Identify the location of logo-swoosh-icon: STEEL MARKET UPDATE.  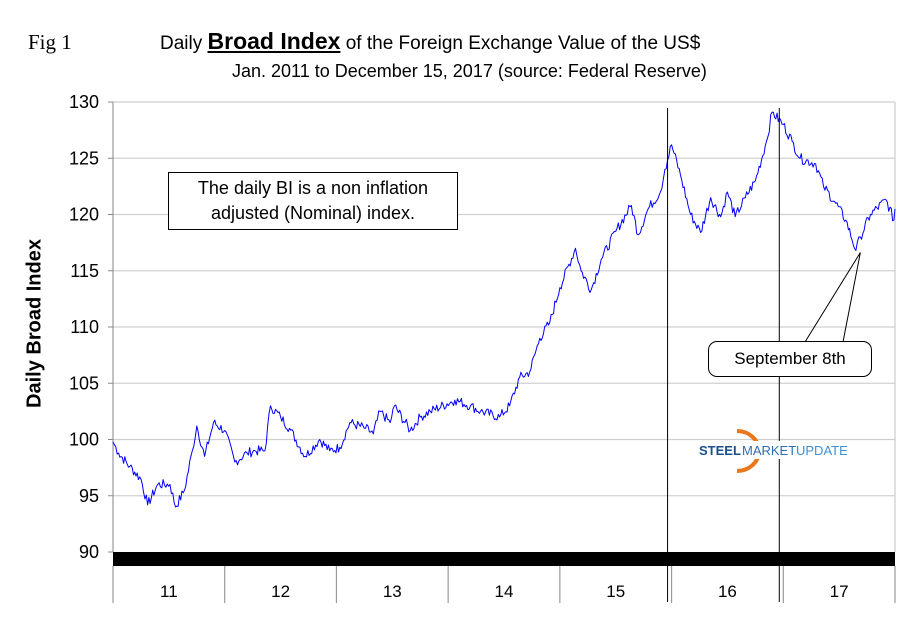
(772, 451).